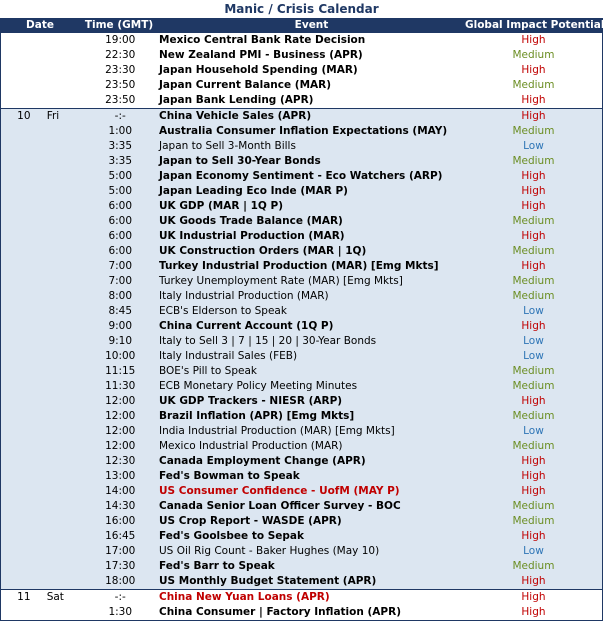 This screenshot has height=633, width=603. Describe the element at coordinates (217, 566) in the screenshot. I see `event-name: Fed's Barr to Speak` at that location.